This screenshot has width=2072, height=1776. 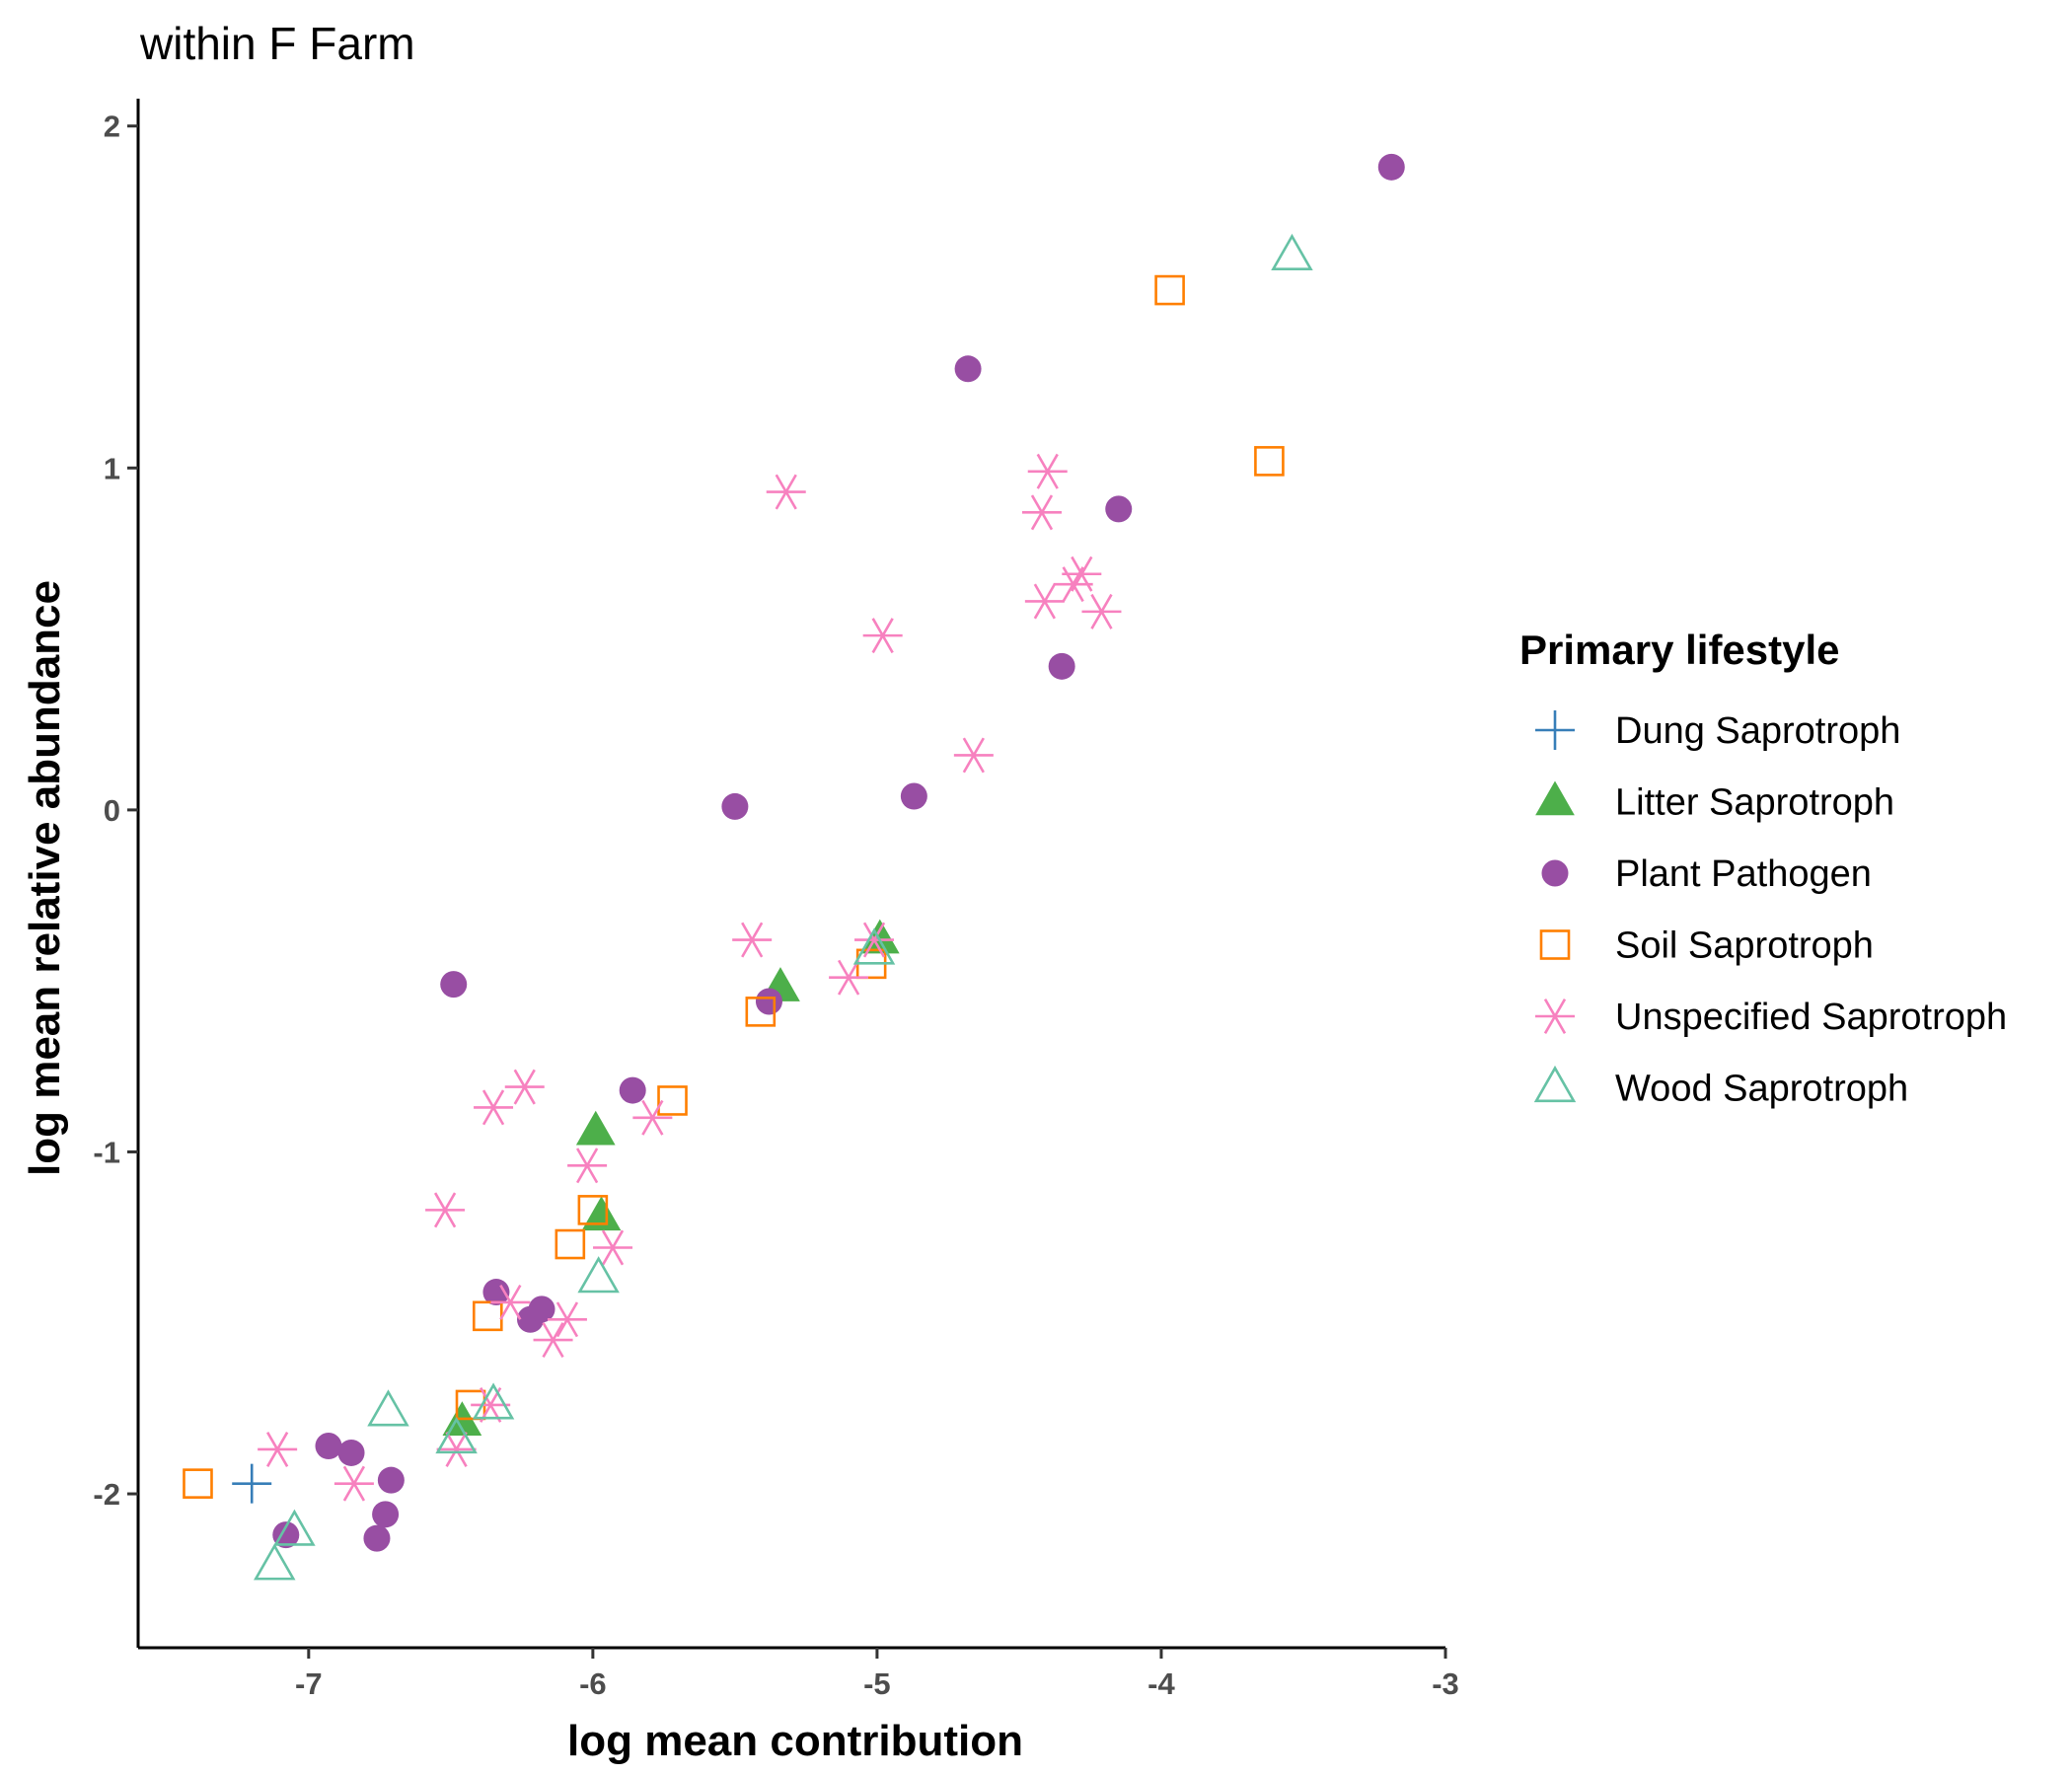 What do you see at coordinates (795, 1741) in the screenshot?
I see `x-axis-title: log mean contribution` at bounding box center [795, 1741].